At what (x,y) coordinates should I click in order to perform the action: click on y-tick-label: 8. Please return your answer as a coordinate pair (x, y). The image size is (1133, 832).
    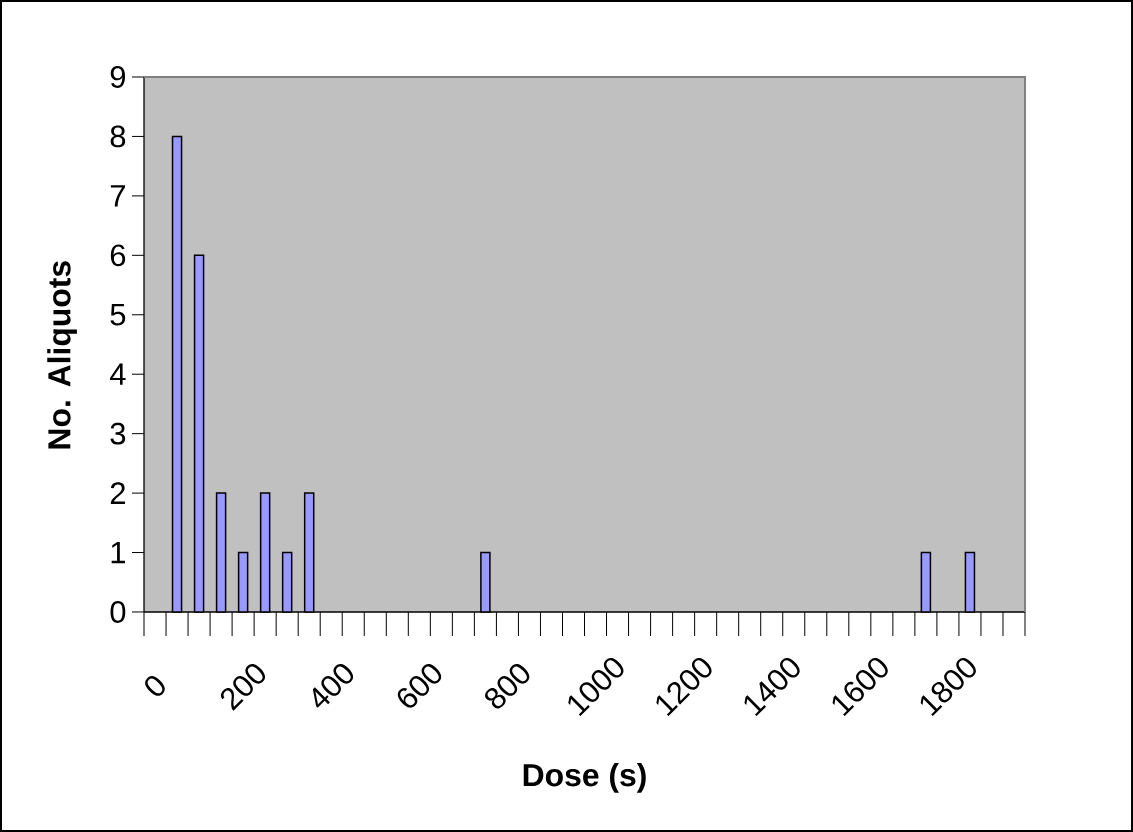
    Looking at the image, I should click on (118, 136).